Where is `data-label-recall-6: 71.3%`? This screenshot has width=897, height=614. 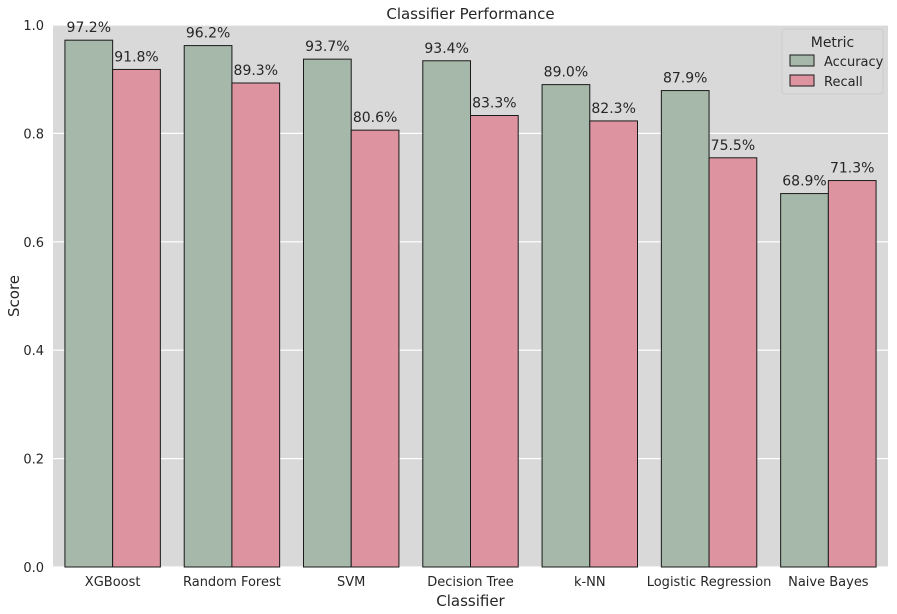
data-label-recall-6: 71.3% is located at coordinates (852, 169).